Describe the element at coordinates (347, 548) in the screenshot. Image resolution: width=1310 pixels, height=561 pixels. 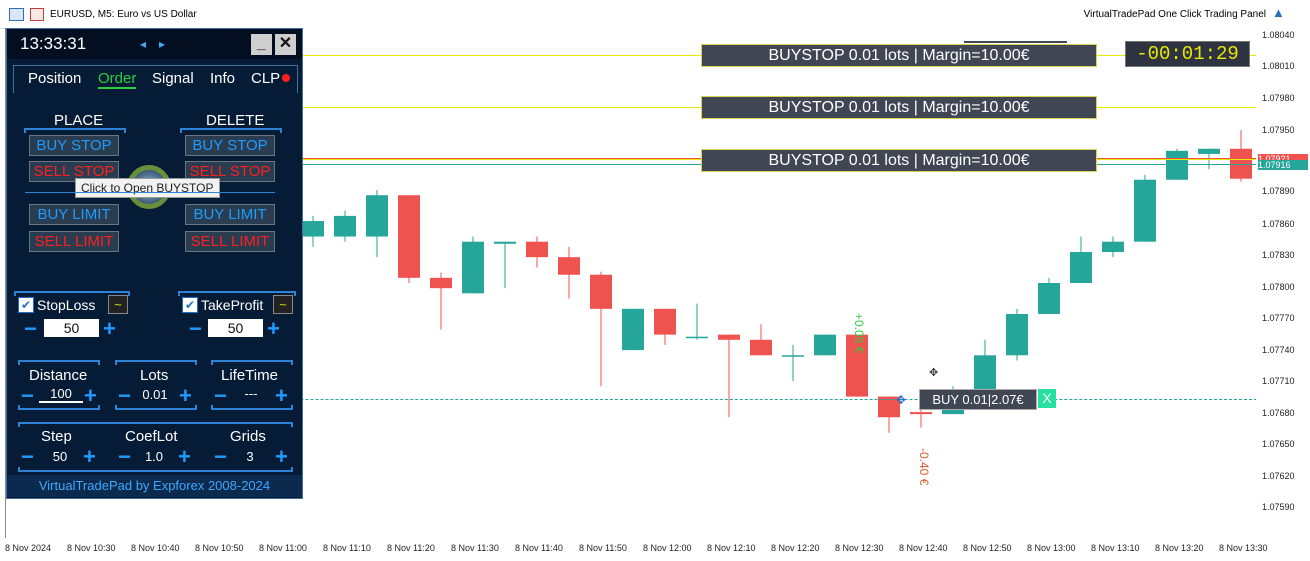
I see `time-label: 8 Nov 11:10` at that location.